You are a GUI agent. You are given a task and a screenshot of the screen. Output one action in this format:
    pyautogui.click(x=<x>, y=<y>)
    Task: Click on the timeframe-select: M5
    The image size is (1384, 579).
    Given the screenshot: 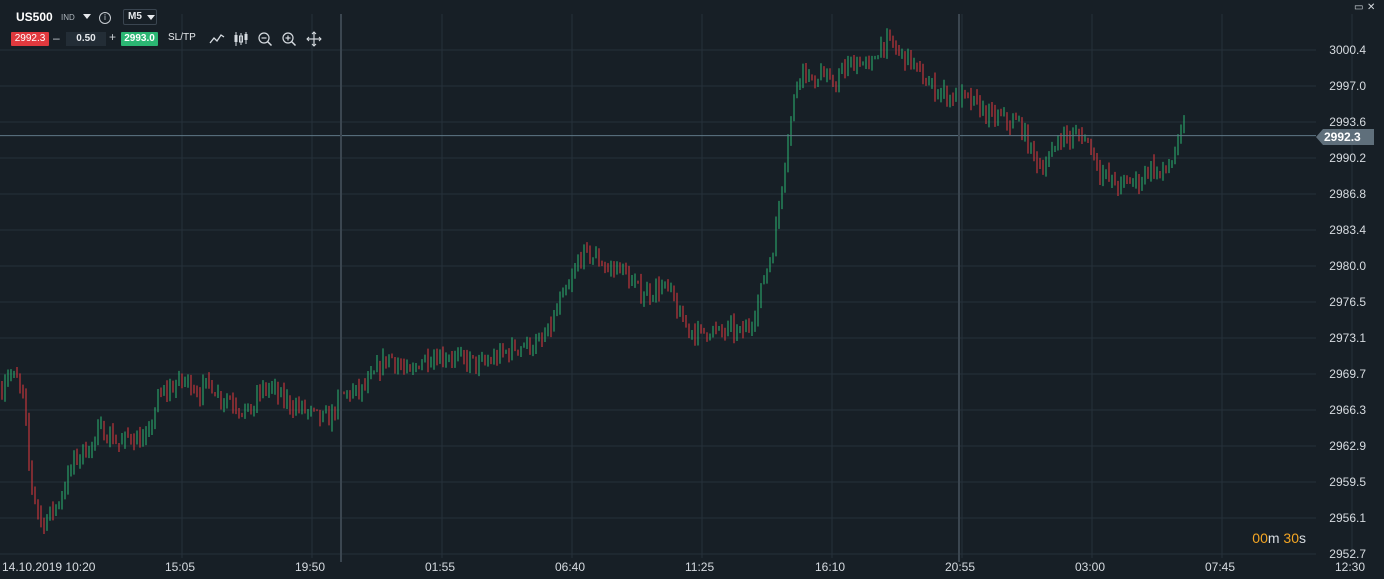 What is the action you would take?
    pyautogui.click(x=140, y=17)
    